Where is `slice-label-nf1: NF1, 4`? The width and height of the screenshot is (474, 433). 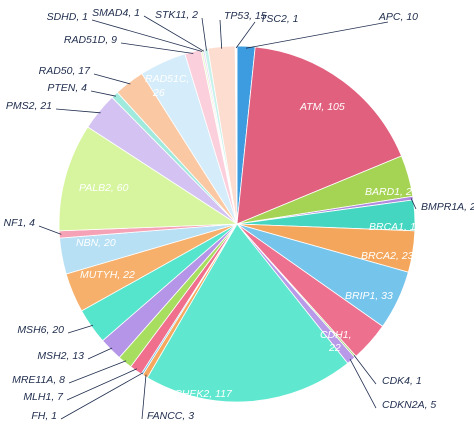
slice-label-nf1: NF1, 4 is located at coordinates (19, 223).